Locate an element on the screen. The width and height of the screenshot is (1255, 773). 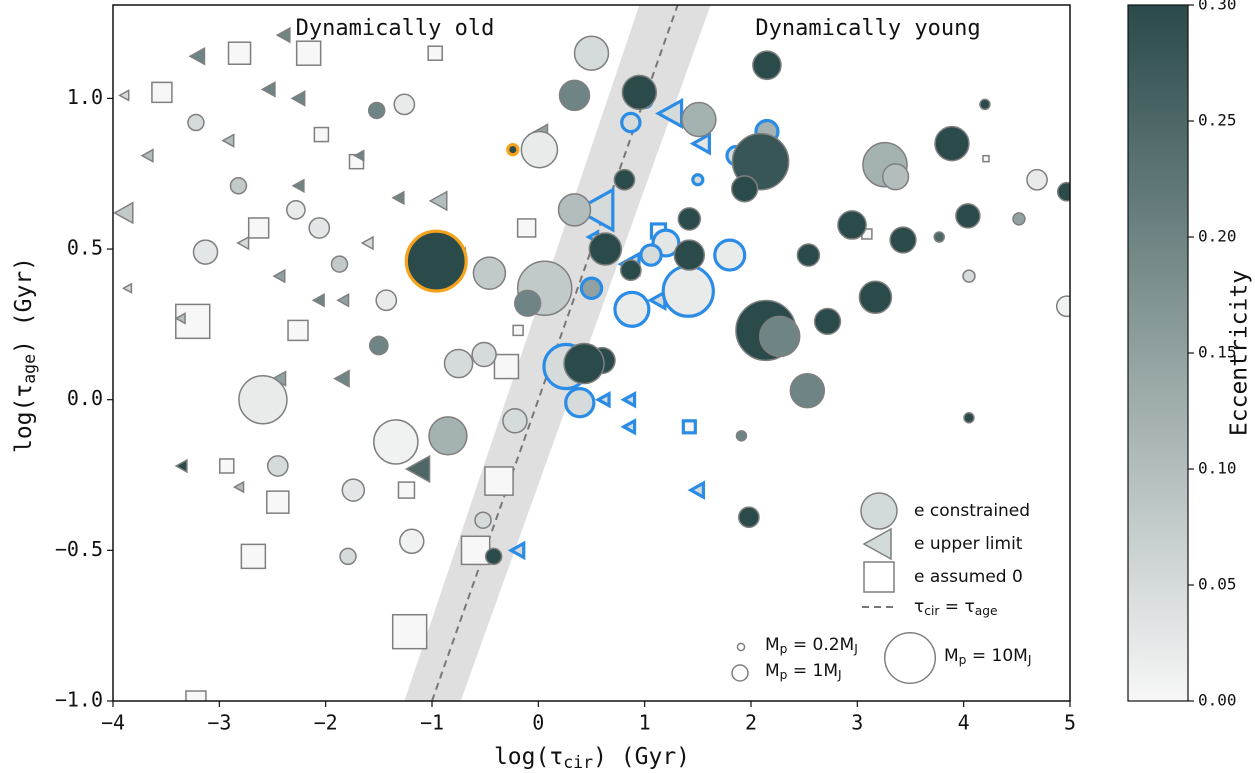
colorbar-tick-label: 0.20 is located at coordinates (1217, 236).